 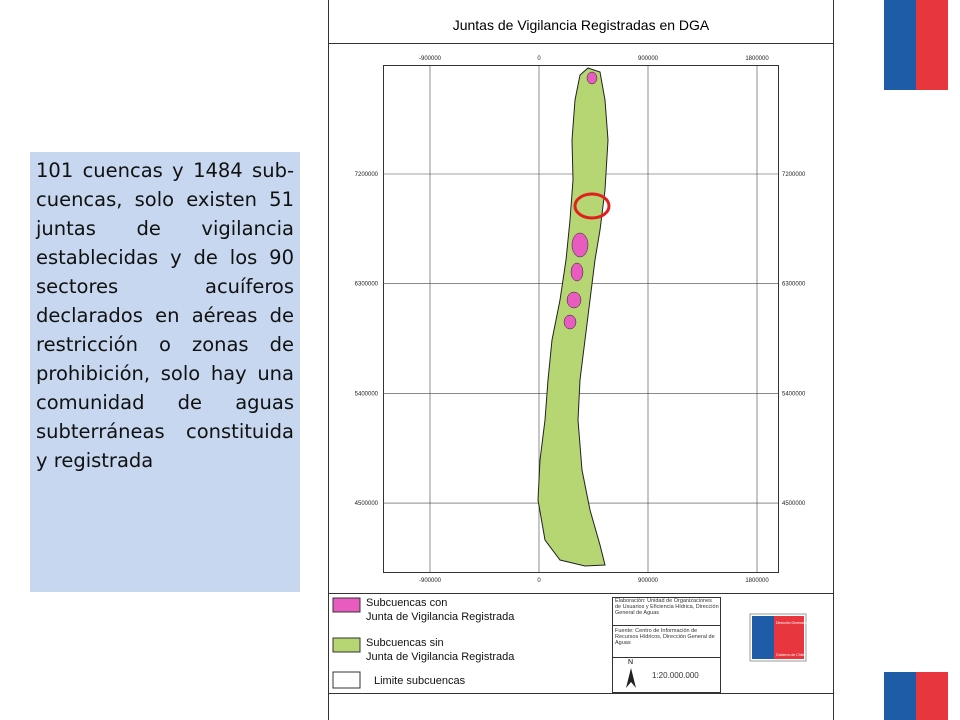 What do you see at coordinates (675, 675) in the screenshot?
I see `scale: 1:20.000.000` at bounding box center [675, 675].